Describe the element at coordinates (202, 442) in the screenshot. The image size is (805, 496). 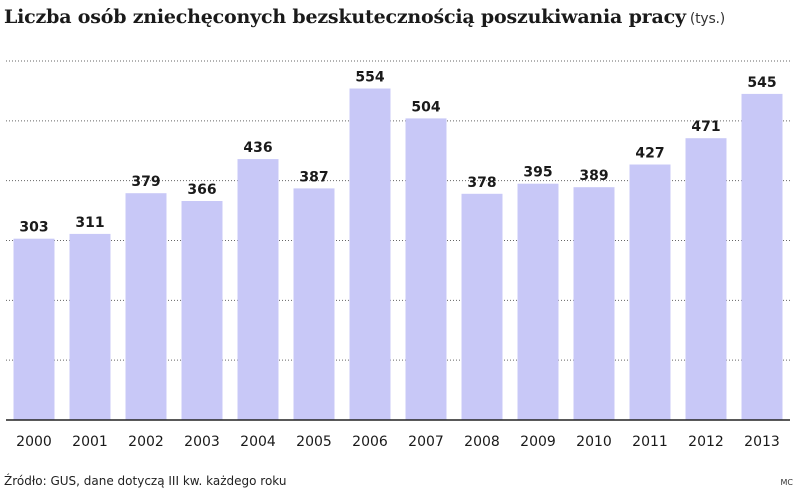
I see `x-tick-label: 2003` at that location.